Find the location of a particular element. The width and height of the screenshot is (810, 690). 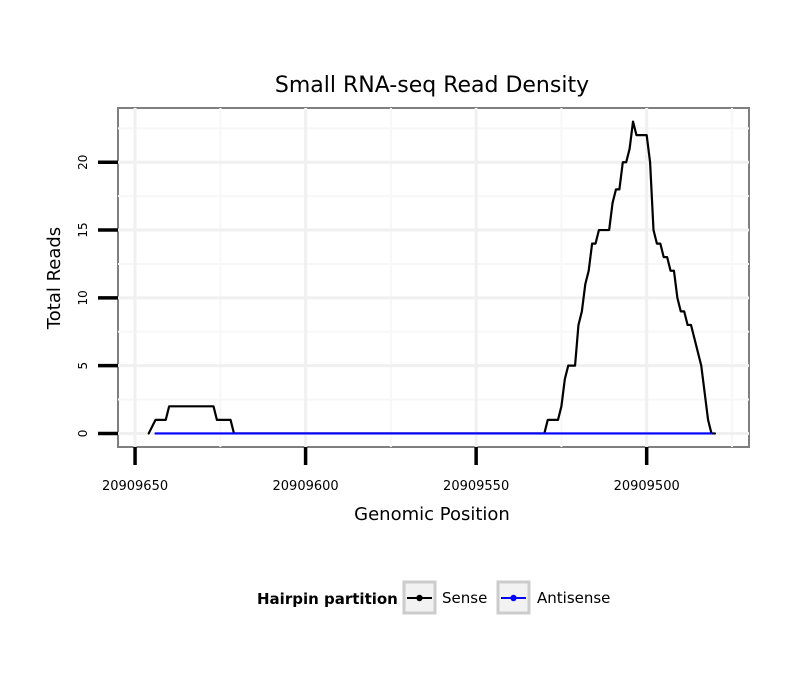

y-tick-label: 15 is located at coordinates (83, 229).